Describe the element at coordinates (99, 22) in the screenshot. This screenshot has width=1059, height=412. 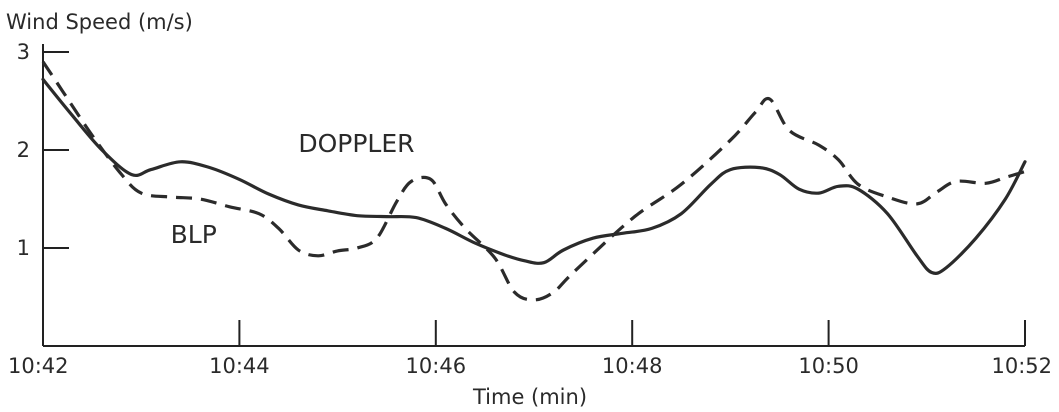
I see `y-axis-label: Wind Speed (m/s)` at that location.